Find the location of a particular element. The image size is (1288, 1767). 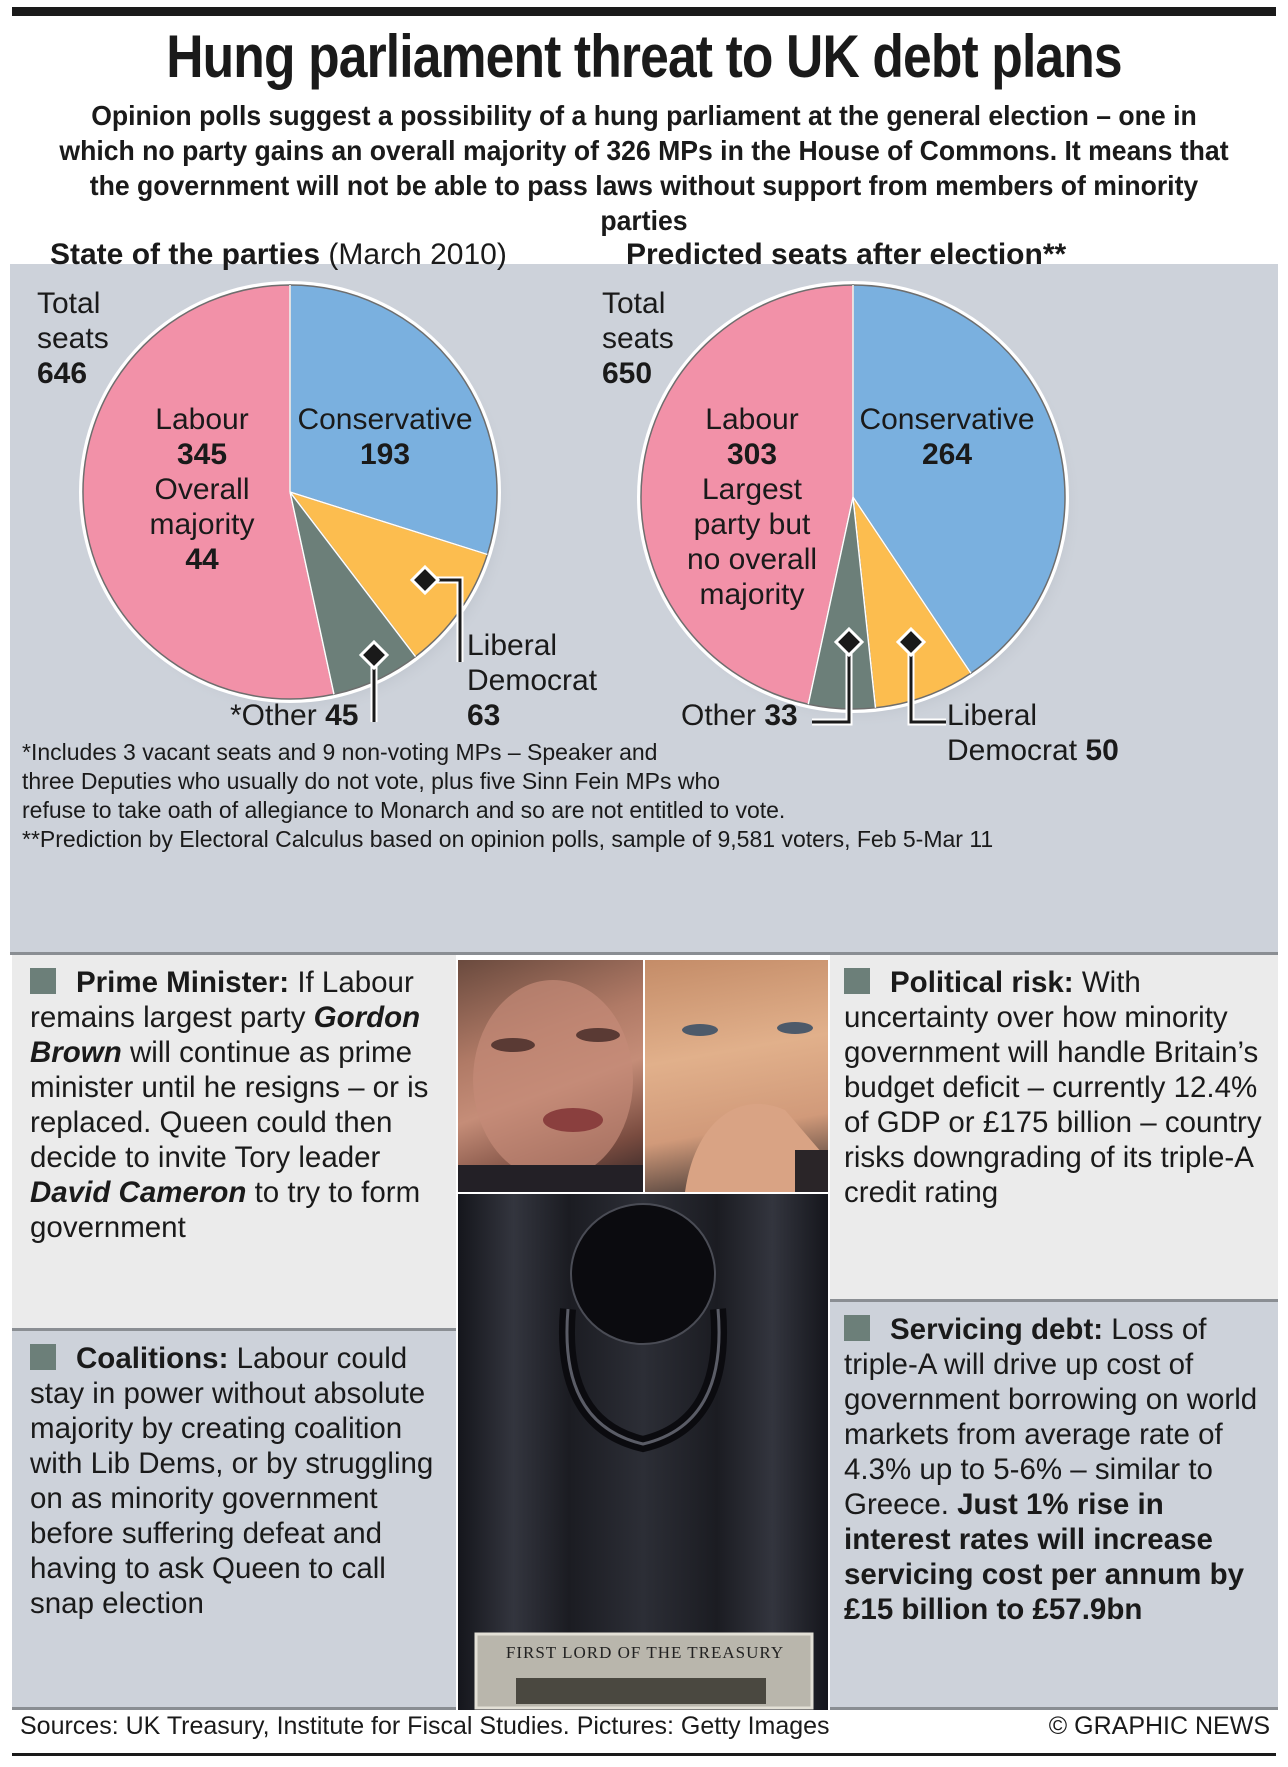

total-value: 646 is located at coordinates (62, 373).